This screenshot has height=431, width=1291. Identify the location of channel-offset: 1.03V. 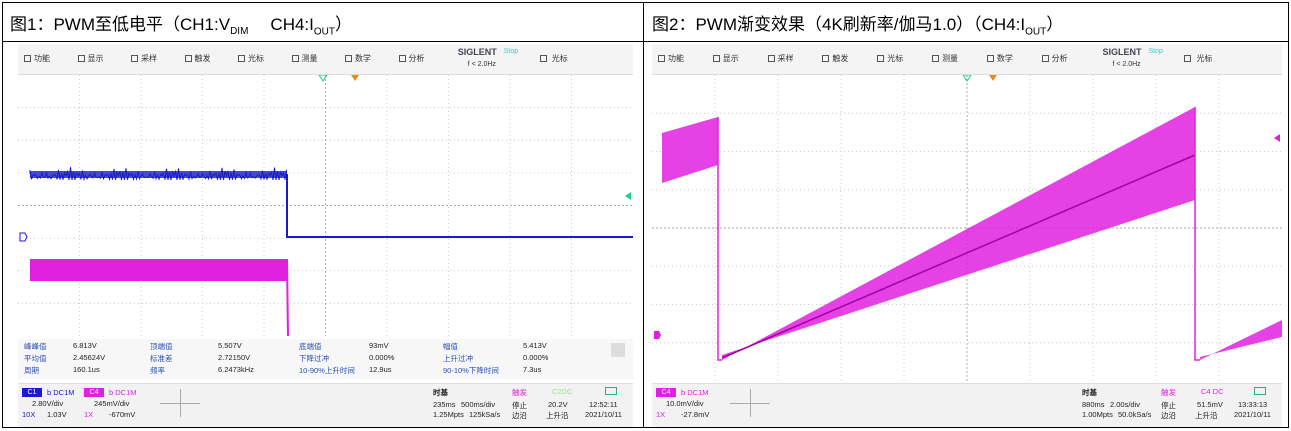
(57, 414).